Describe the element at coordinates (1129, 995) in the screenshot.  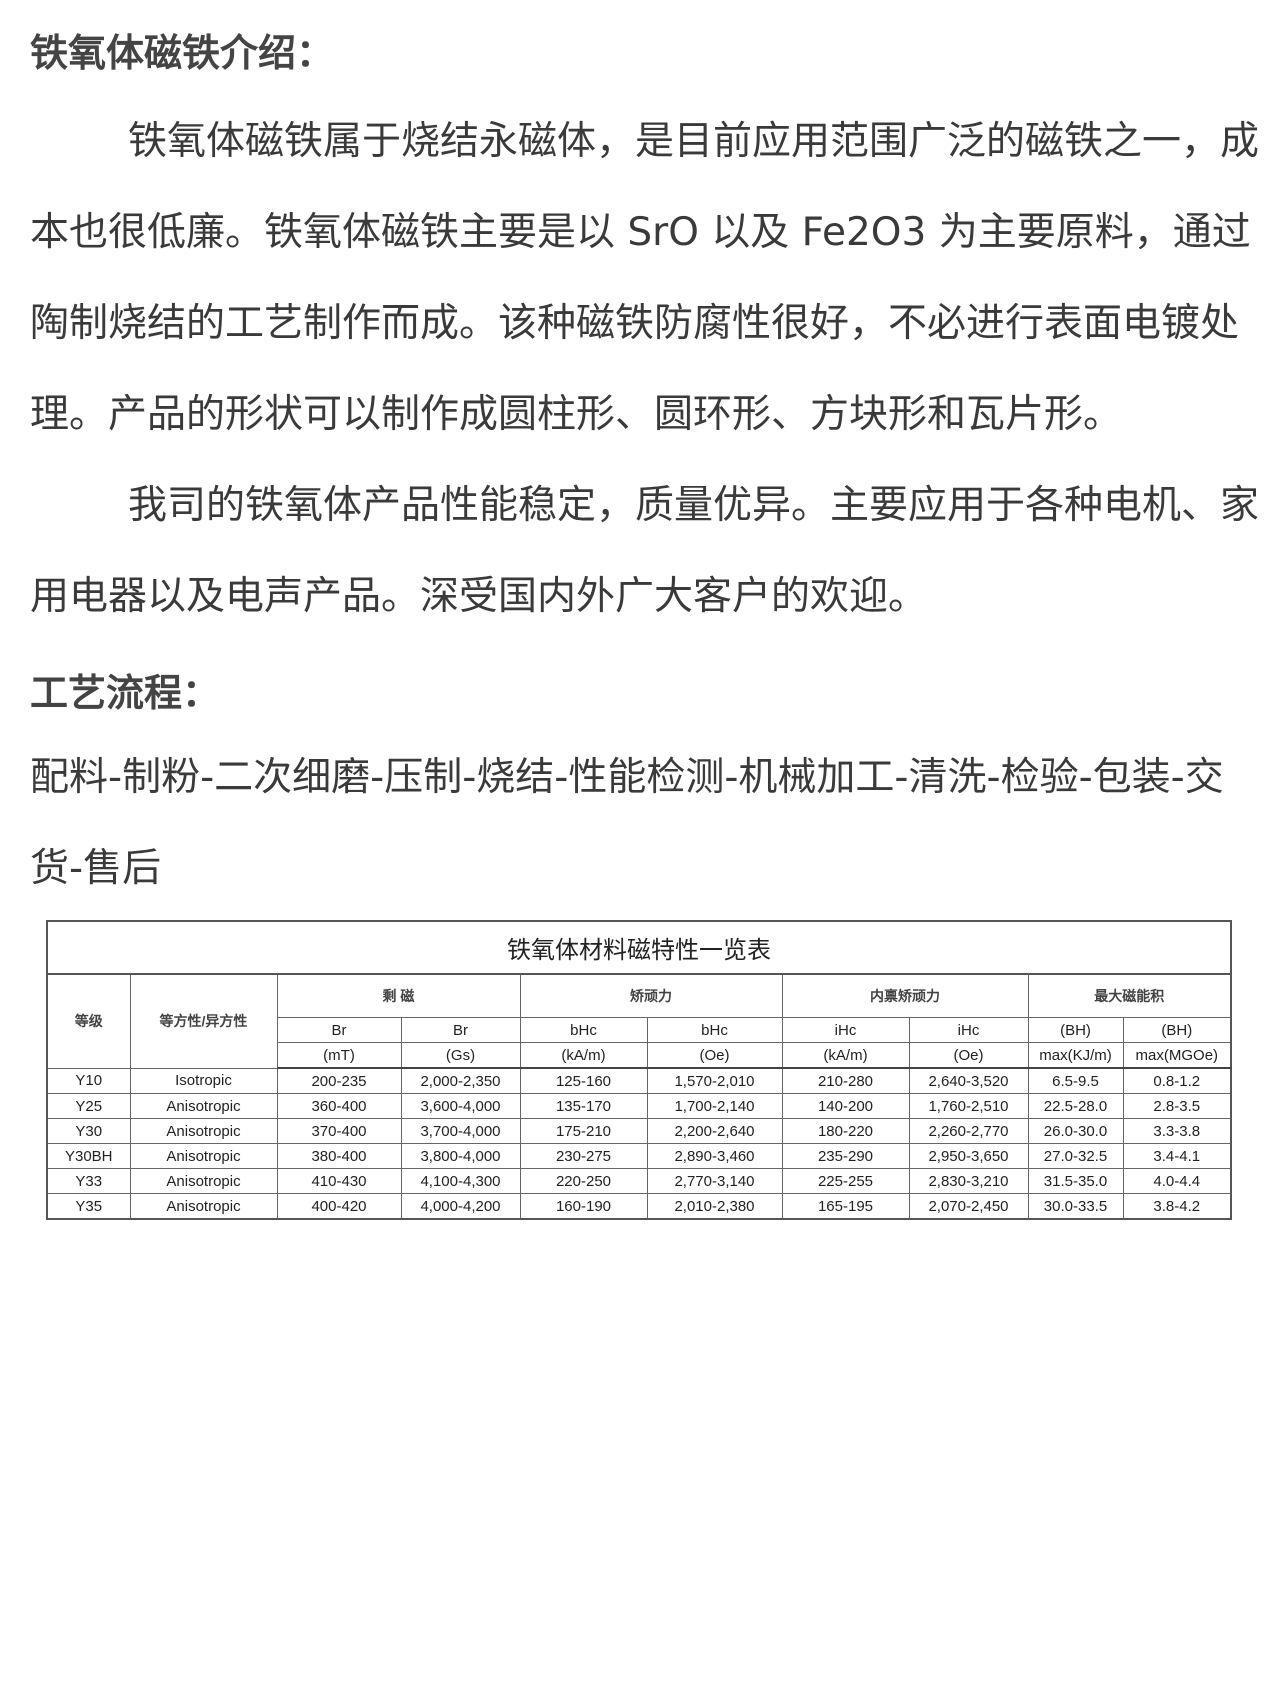
I see `group-header-max-energy-product: 最大磁能积` at that location.